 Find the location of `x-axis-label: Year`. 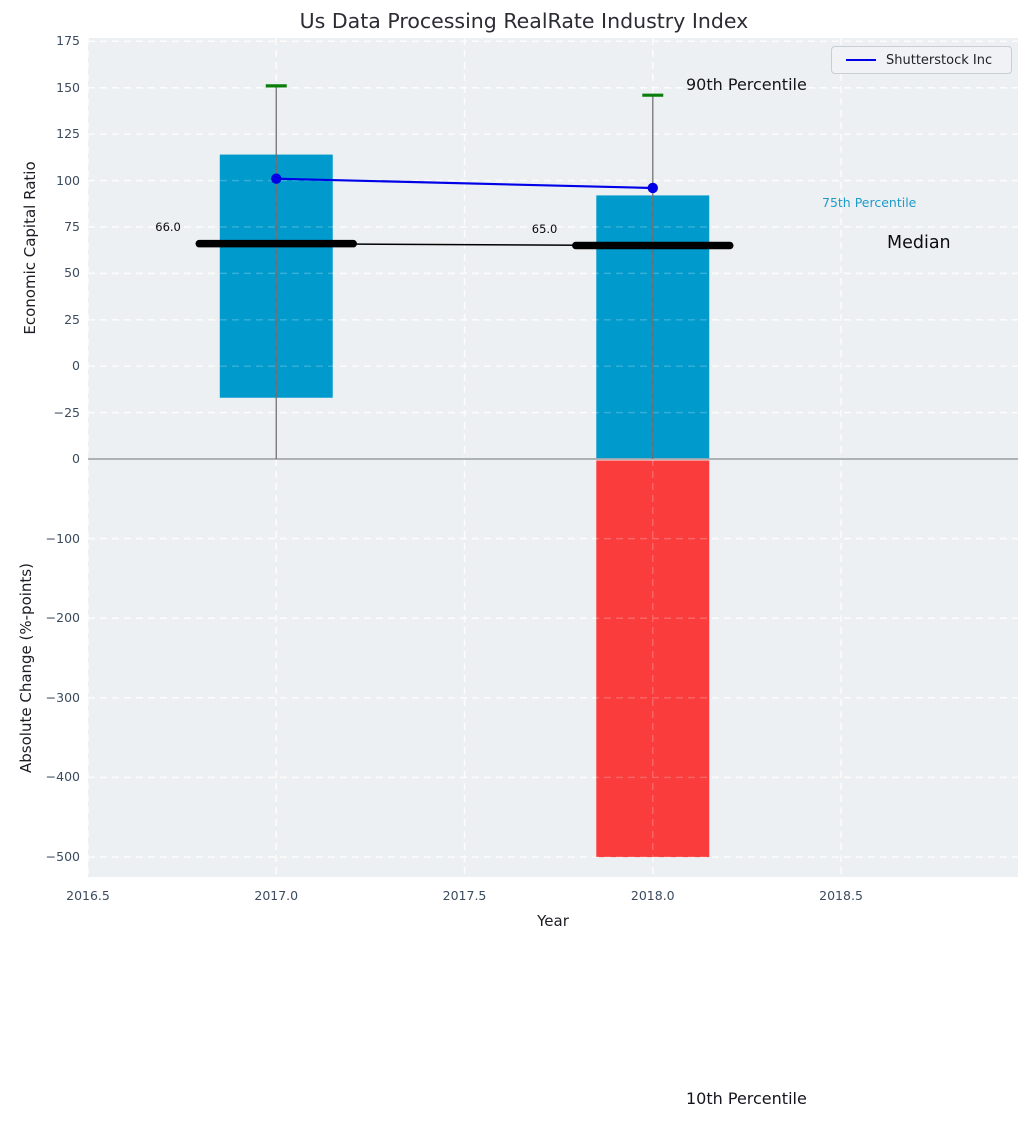

x-axis-label: Year is located at coordinates (553, 921).